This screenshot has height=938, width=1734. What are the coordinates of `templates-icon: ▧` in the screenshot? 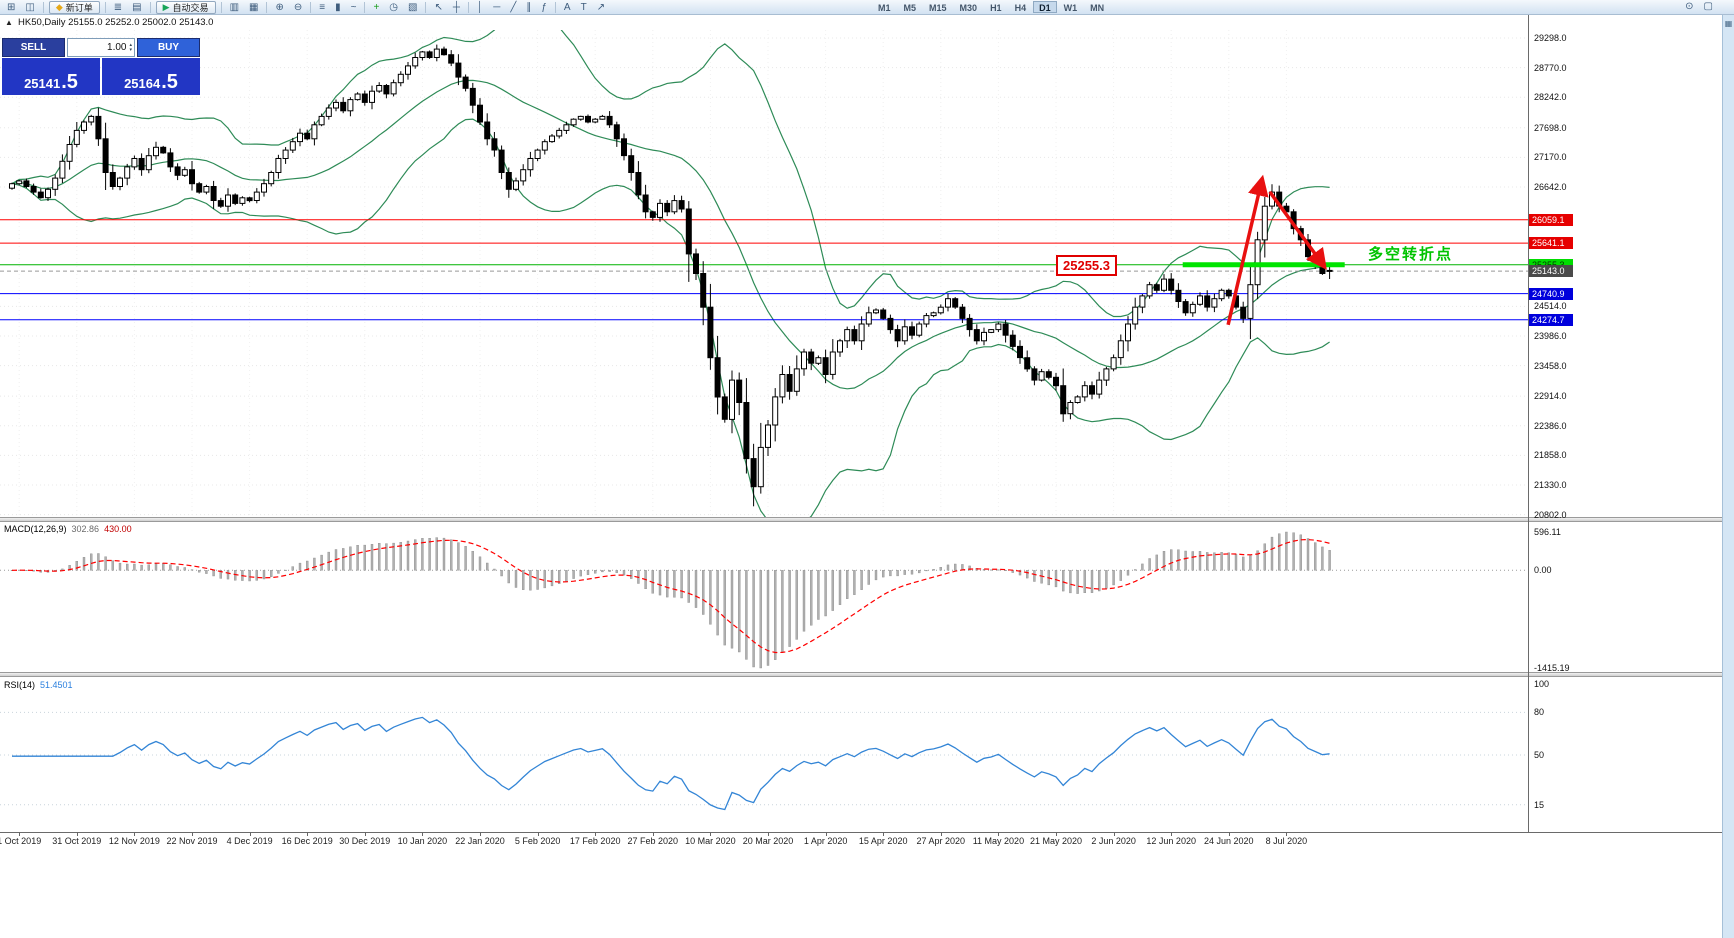 It's located at (413, 7).